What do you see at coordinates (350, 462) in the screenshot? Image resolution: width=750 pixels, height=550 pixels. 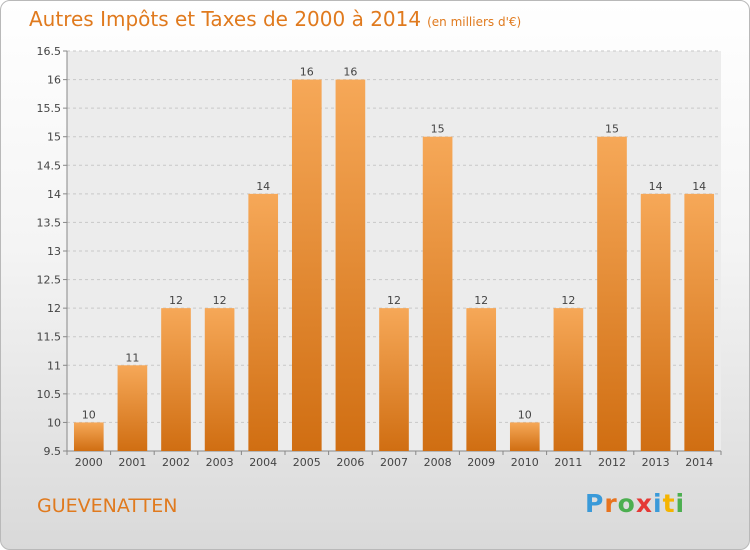 I see `x-tick-label: 2006` at bounding box center [350, 462].